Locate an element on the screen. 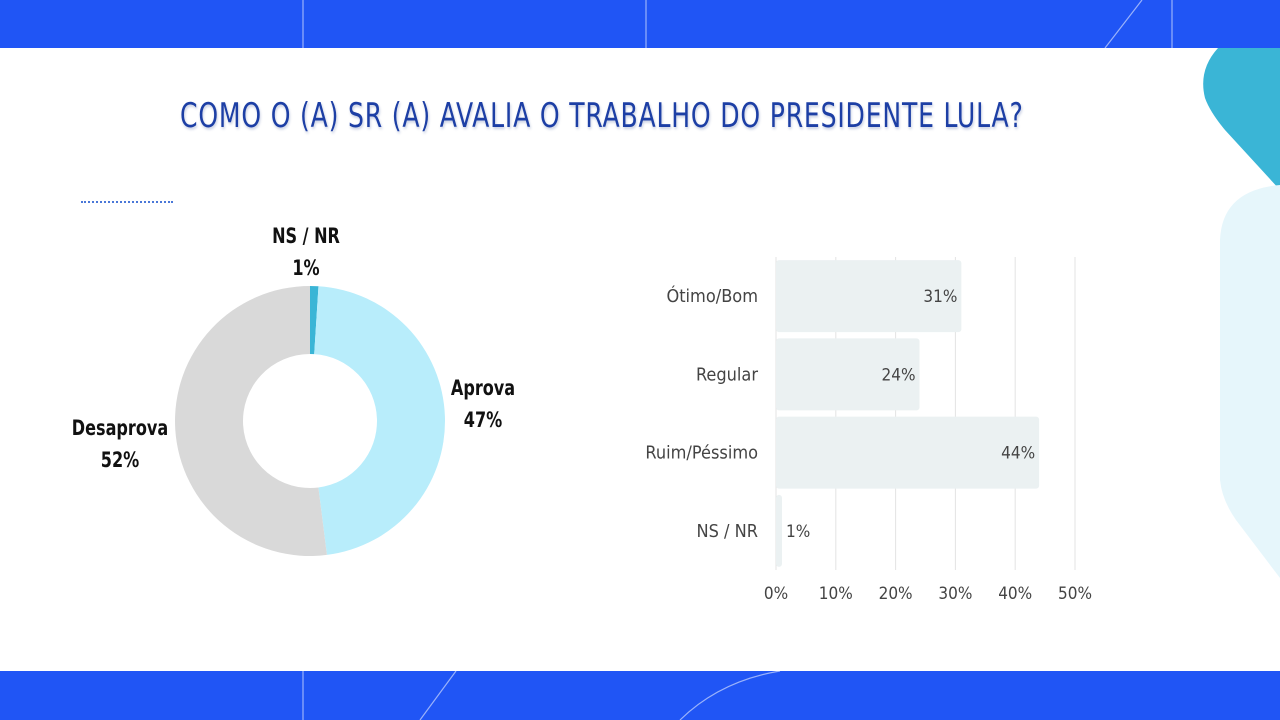 Image resolution: width=1280 pixels, height=720 pixels. bar-value-label: 24% is located at coordinates (899, 375).